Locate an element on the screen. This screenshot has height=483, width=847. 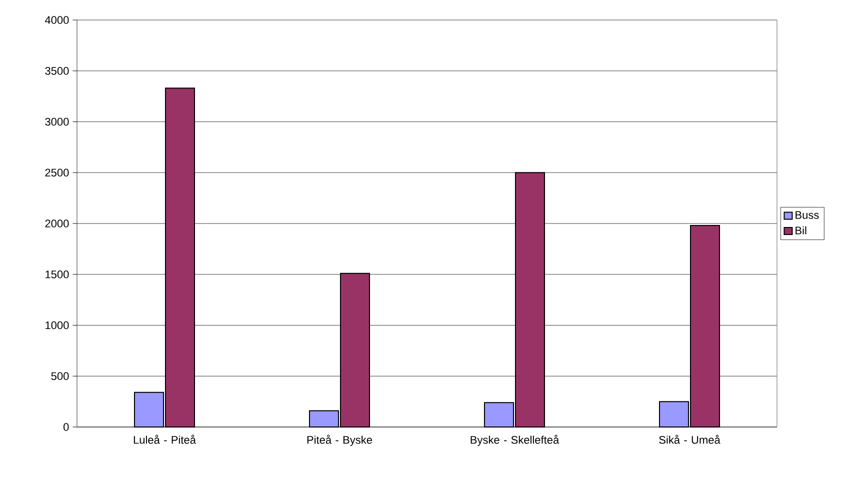
y-tick-label: 0 is located at coordinates (66, 427).